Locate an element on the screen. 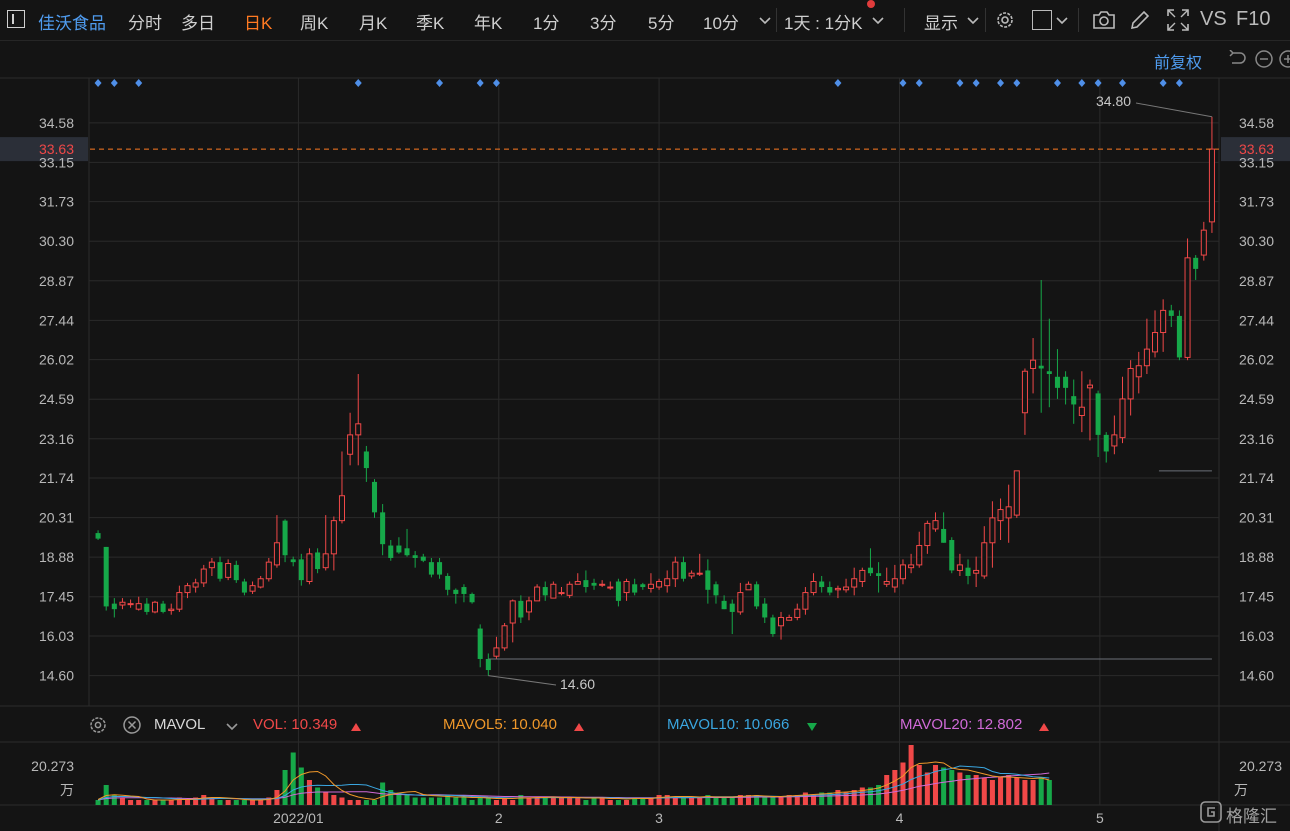 The image size is (1290, 831). period-tab-5min: 5分 is located at coordinates (661, 23).